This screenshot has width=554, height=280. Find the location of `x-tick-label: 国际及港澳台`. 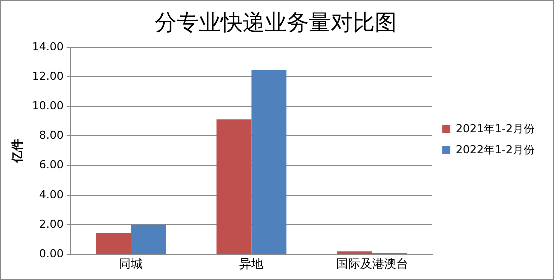

x-tick-label: 国际及港澳台 is located at coordinates (372, 263).